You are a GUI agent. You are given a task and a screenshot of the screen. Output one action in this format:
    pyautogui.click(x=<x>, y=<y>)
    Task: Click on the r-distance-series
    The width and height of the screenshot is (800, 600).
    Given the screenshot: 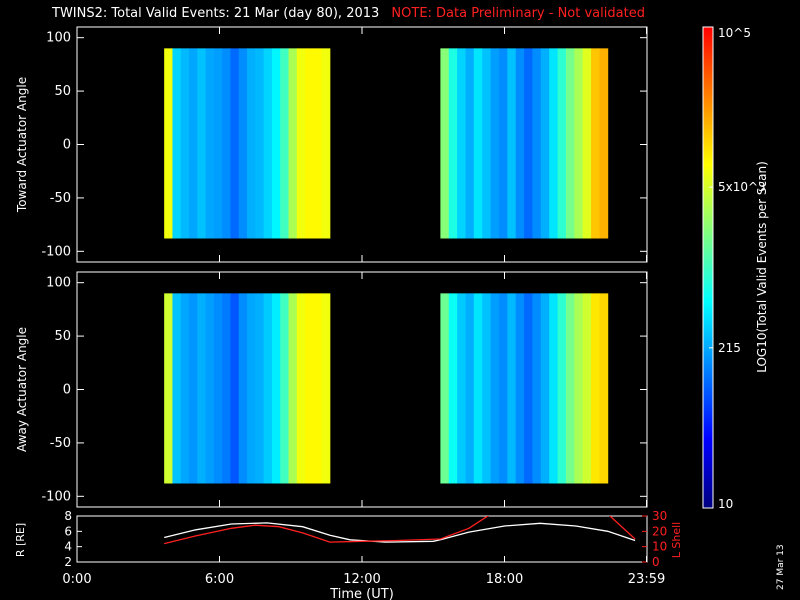 What is the action you would take?
    pyautogui.click(x=400, y=532)
    